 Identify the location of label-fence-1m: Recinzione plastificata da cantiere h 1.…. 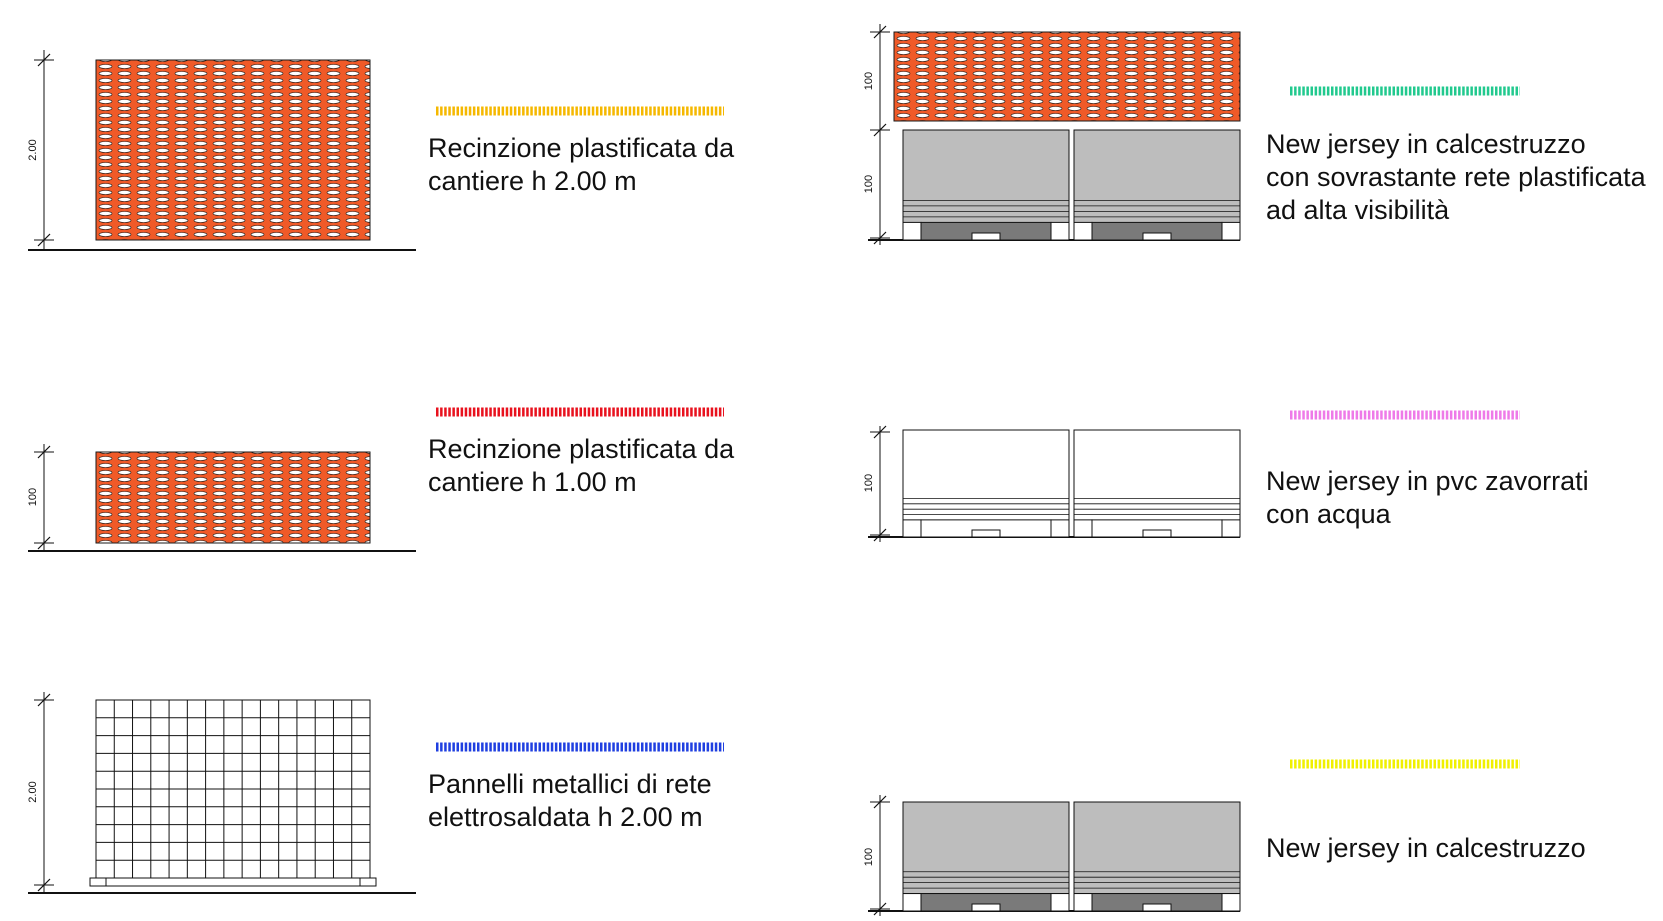
(581, 466).